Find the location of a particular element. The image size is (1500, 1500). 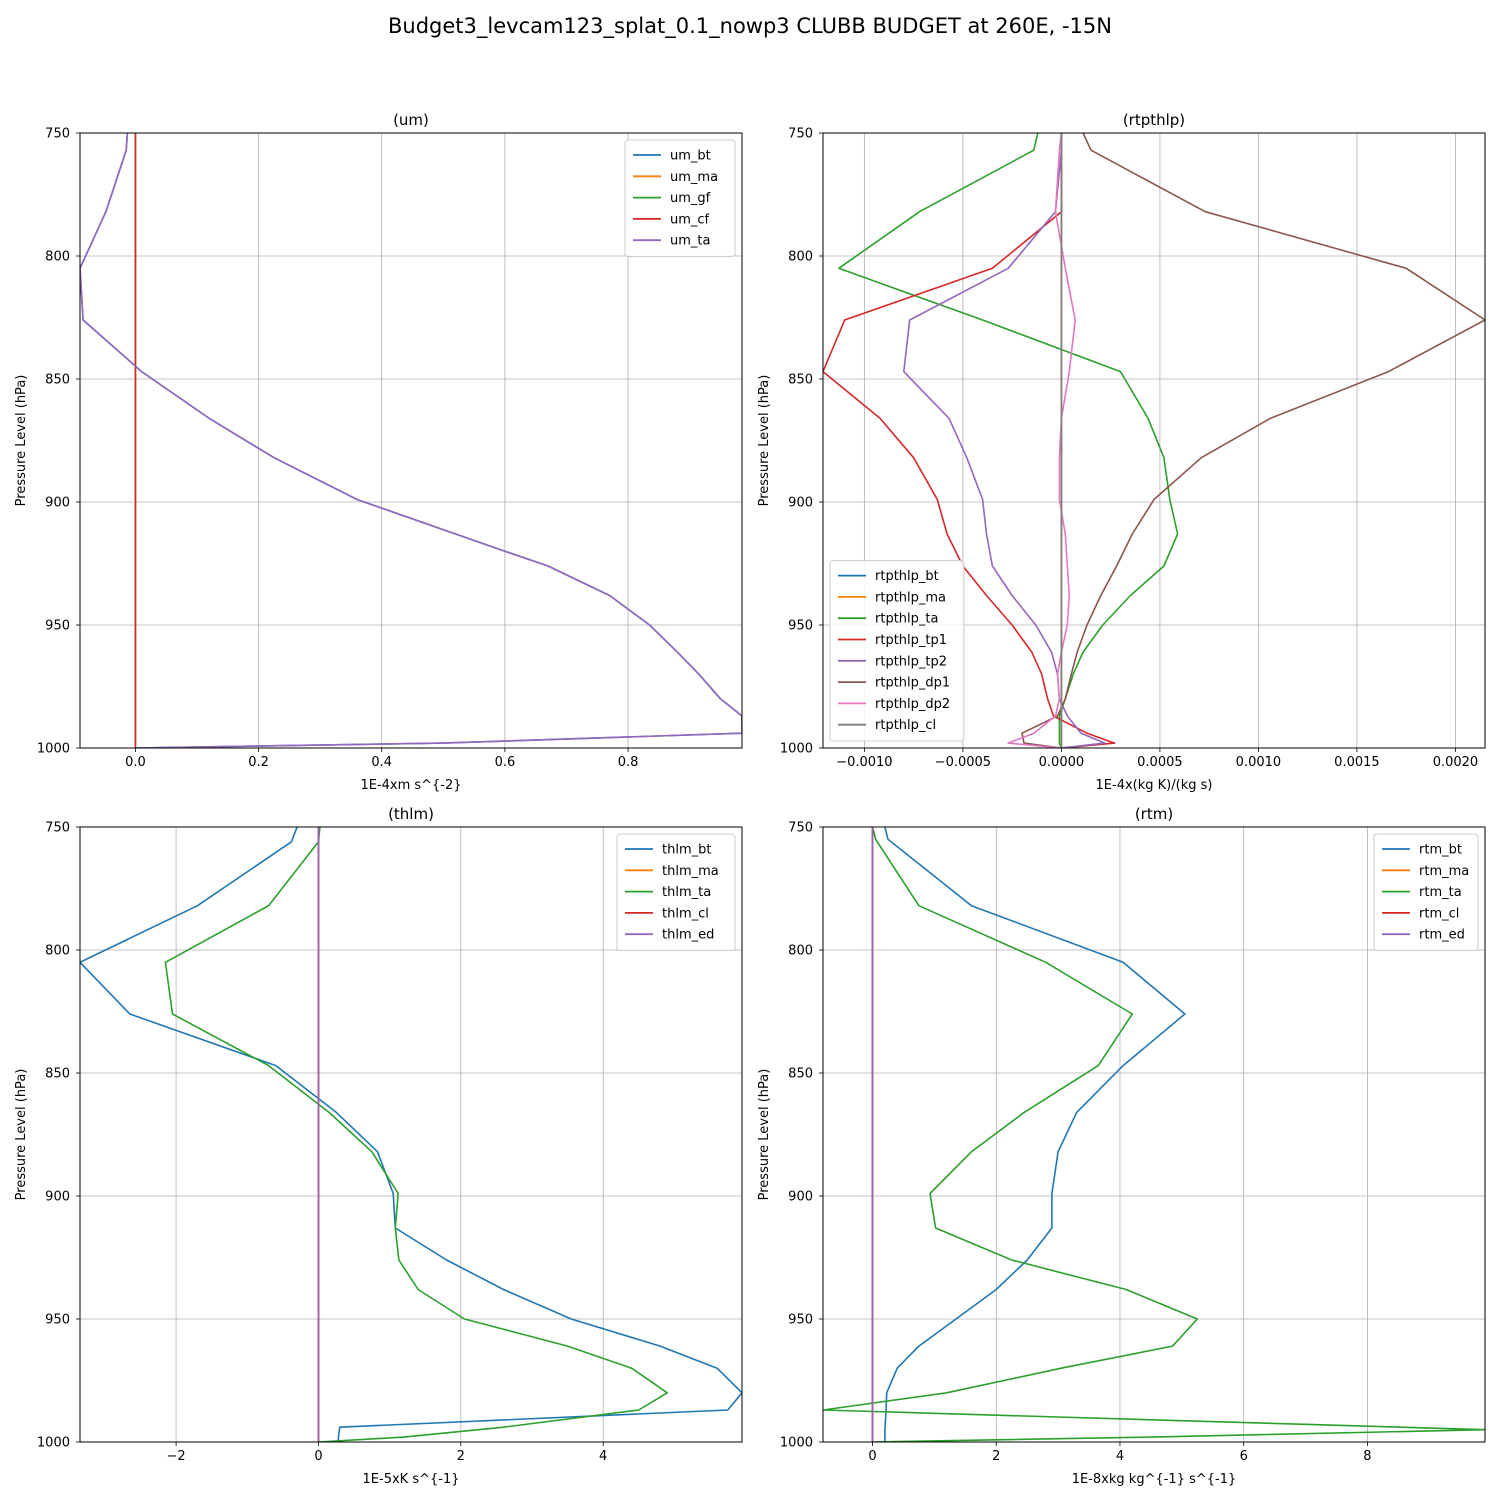

legend-entry: rtm_ma is located at coordinates (1444, 871).